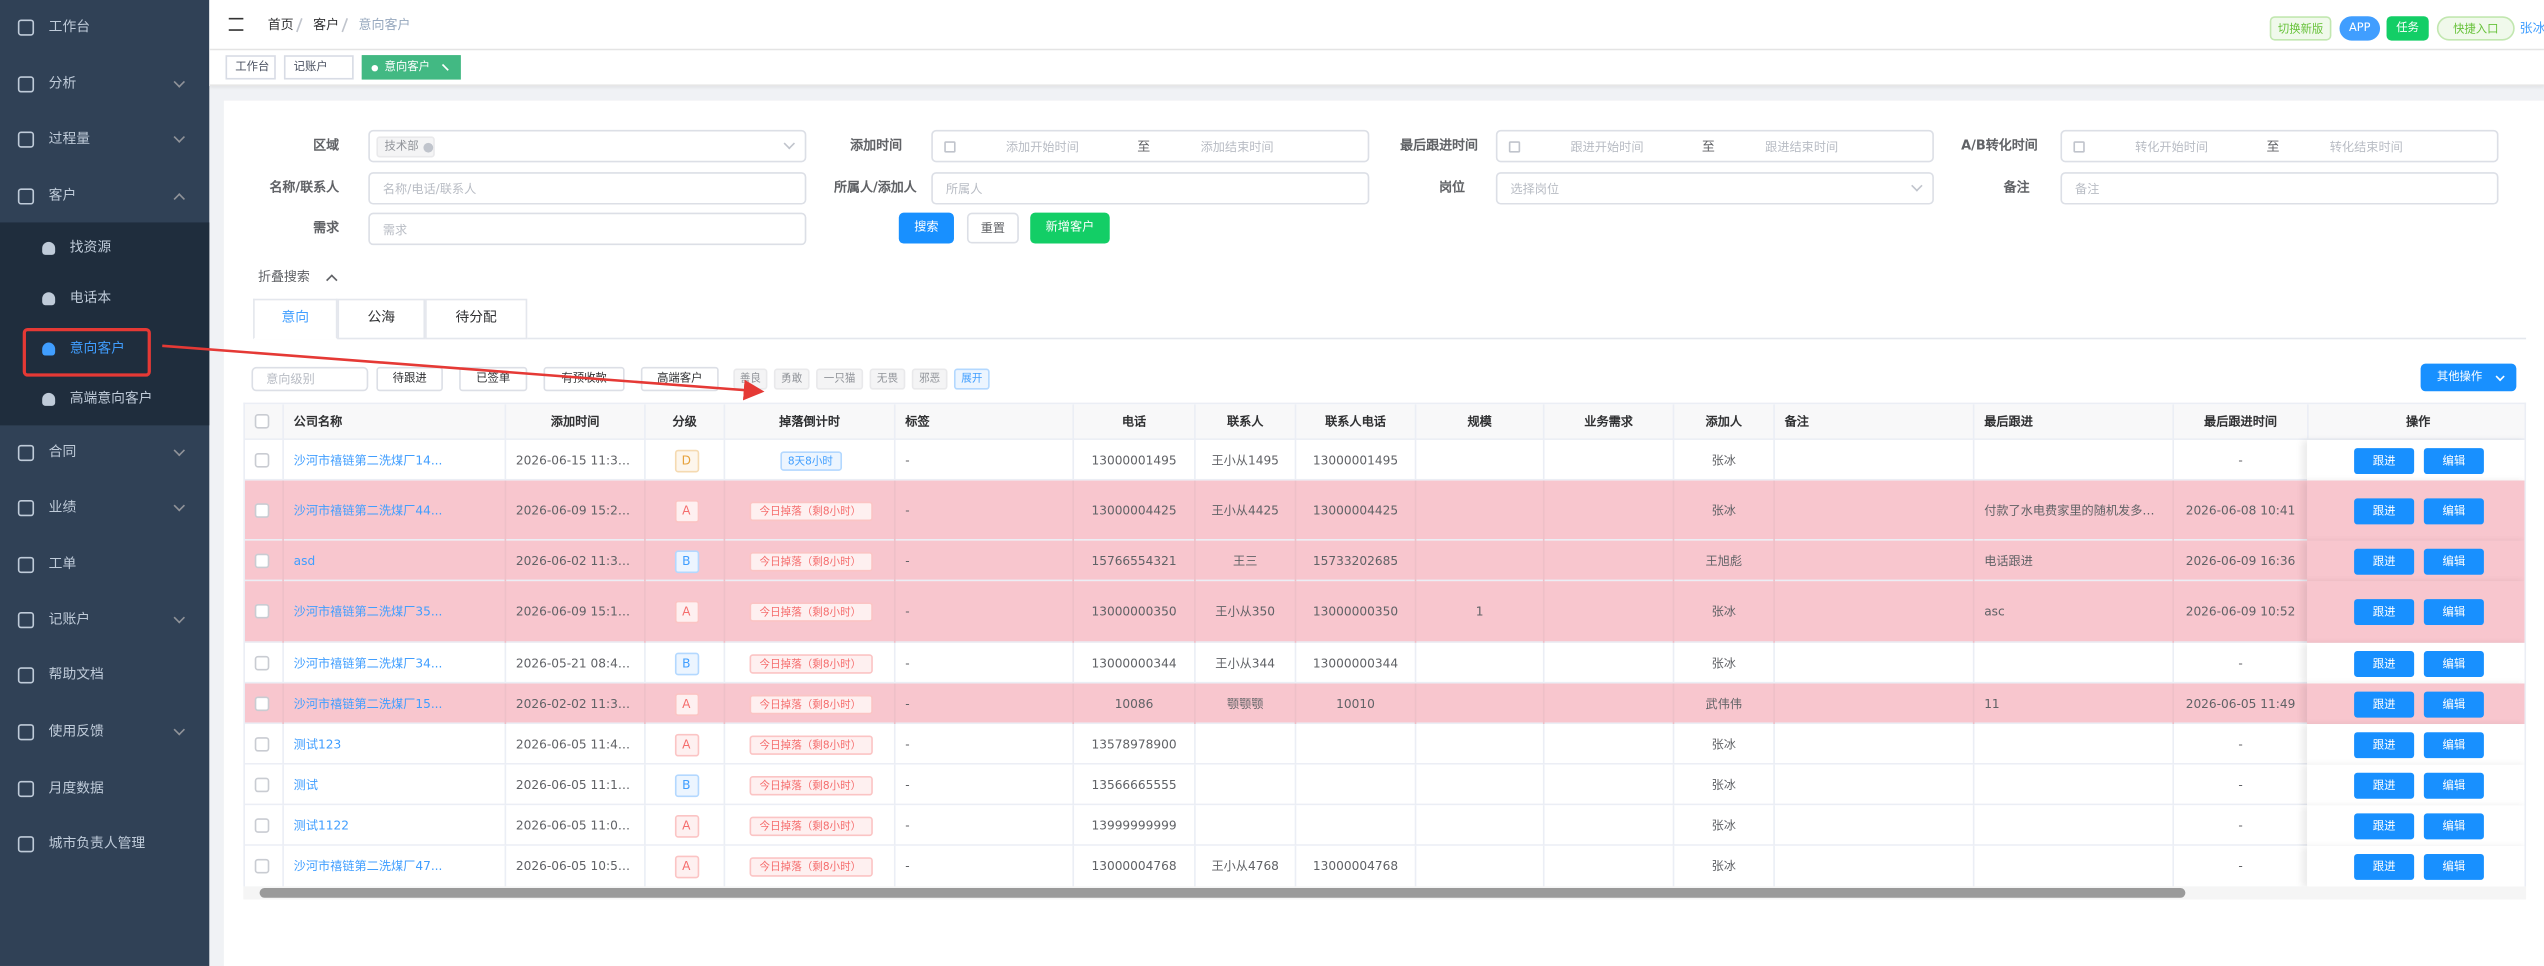 This screenshot has height=966, width=2544. Describe the element at coordinates (250, 67) in the screenshot. I see `view-tab: 工作台` at that location.